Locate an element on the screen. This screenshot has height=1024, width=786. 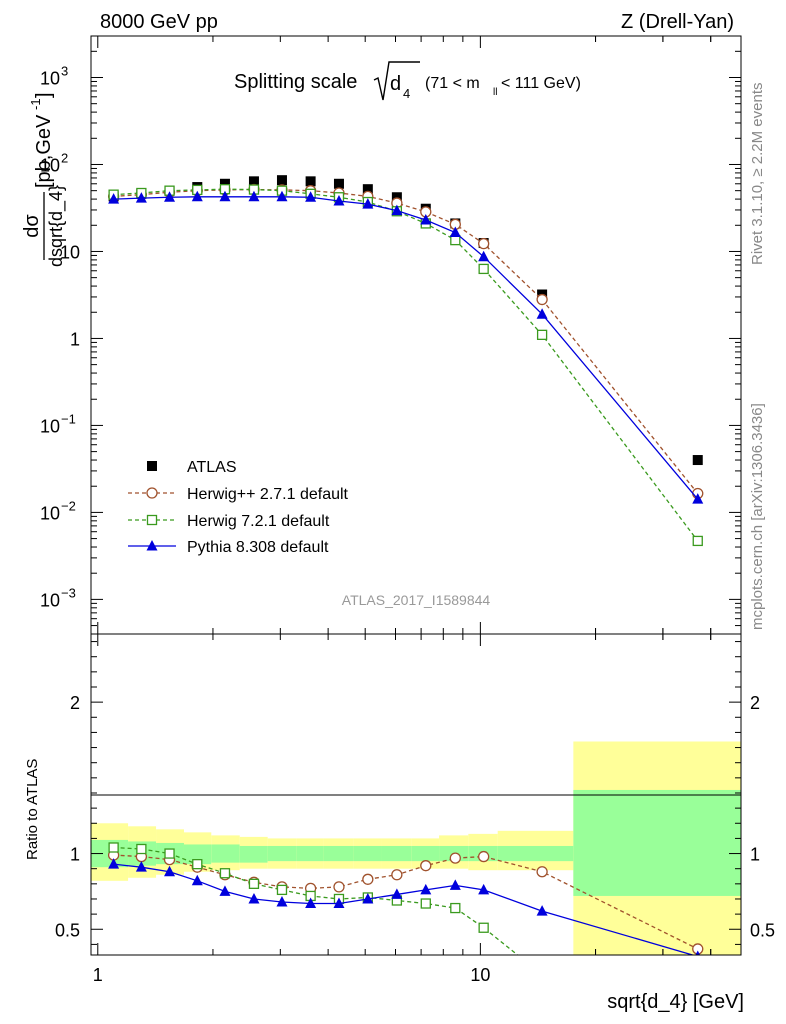
legend-label-3: Pythia 8.308 default is located at coordinates (258, 547).